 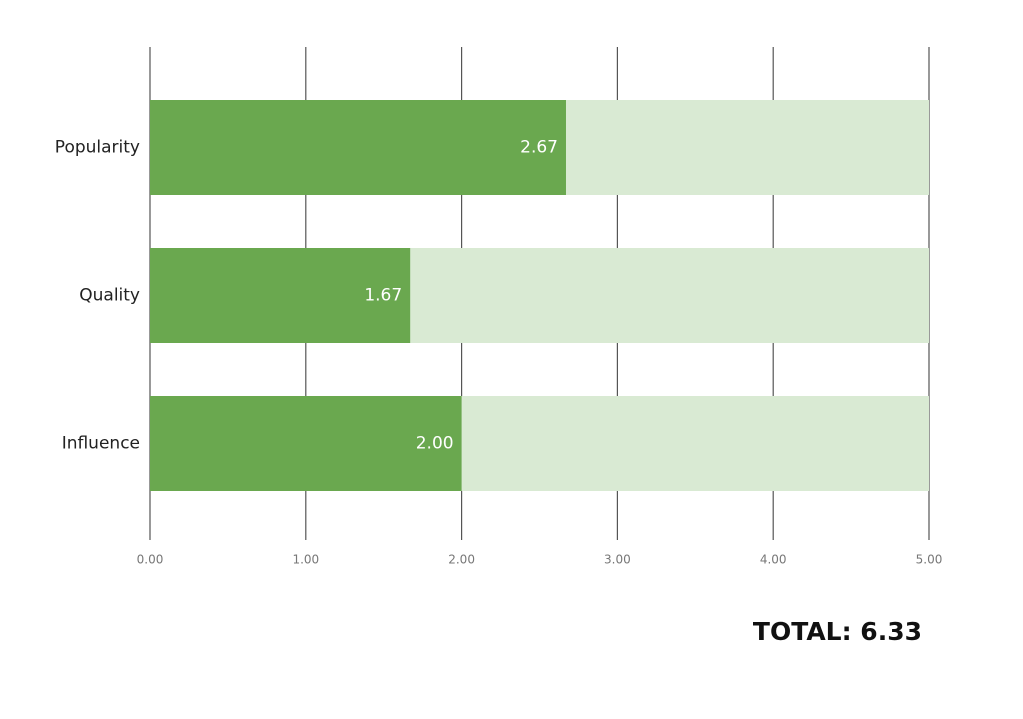 What do you see at coordinates (383, 296) in the screenshot?
I see `value-label: 1.67` at bounding box center [383, 296].